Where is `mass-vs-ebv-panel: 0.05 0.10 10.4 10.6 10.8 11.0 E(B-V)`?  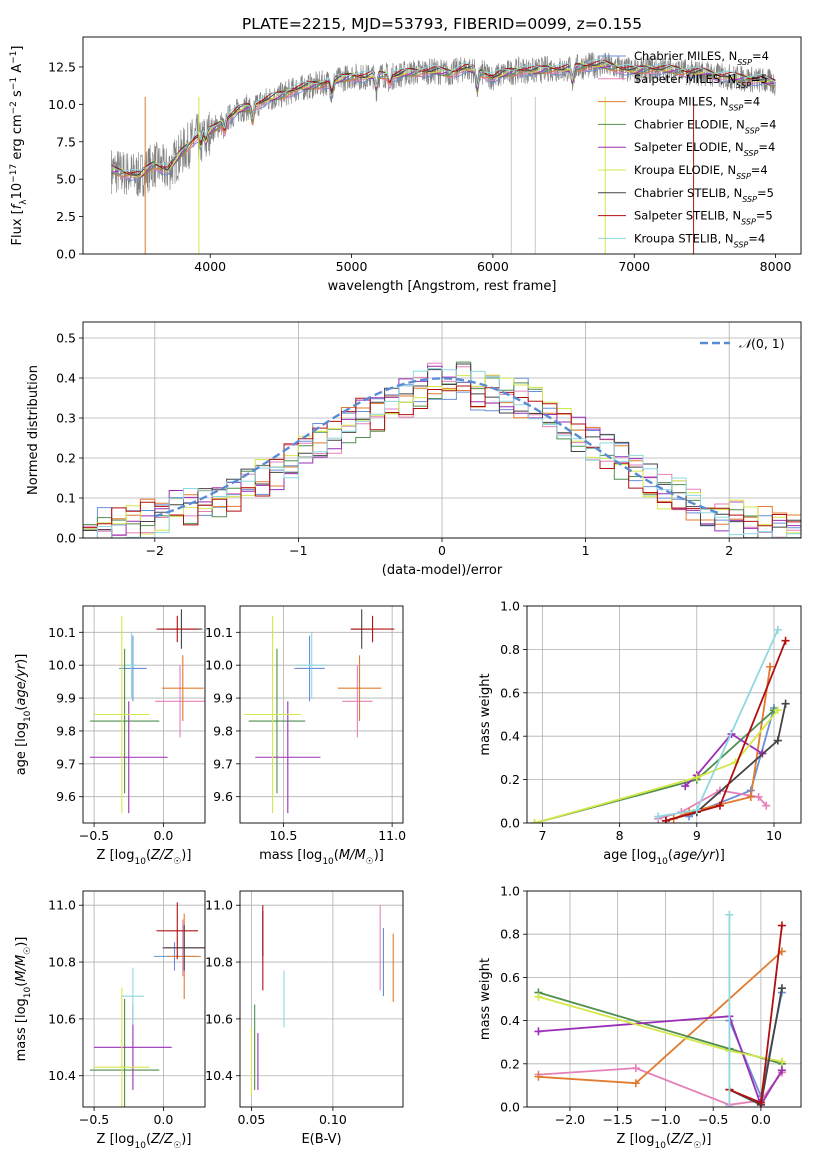 mass-vs-ebv-panel: 0.05 0.10 10.4 10.6 10.8 11.0 E(B-V) is located at coordinates (304, 1018).